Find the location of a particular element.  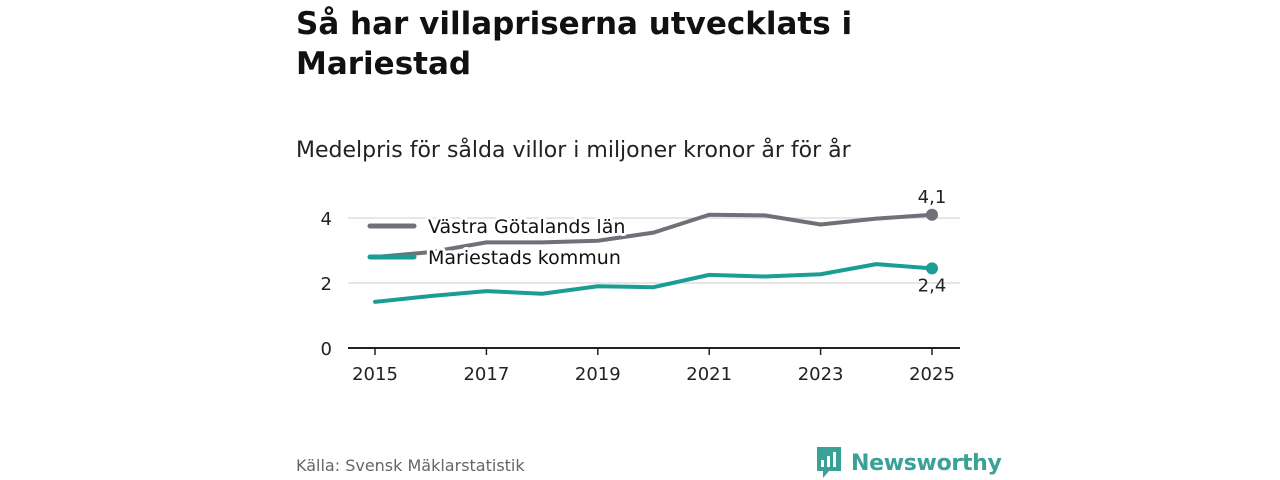

x-tick-label: 2025 is located at coordinates (932, 374).